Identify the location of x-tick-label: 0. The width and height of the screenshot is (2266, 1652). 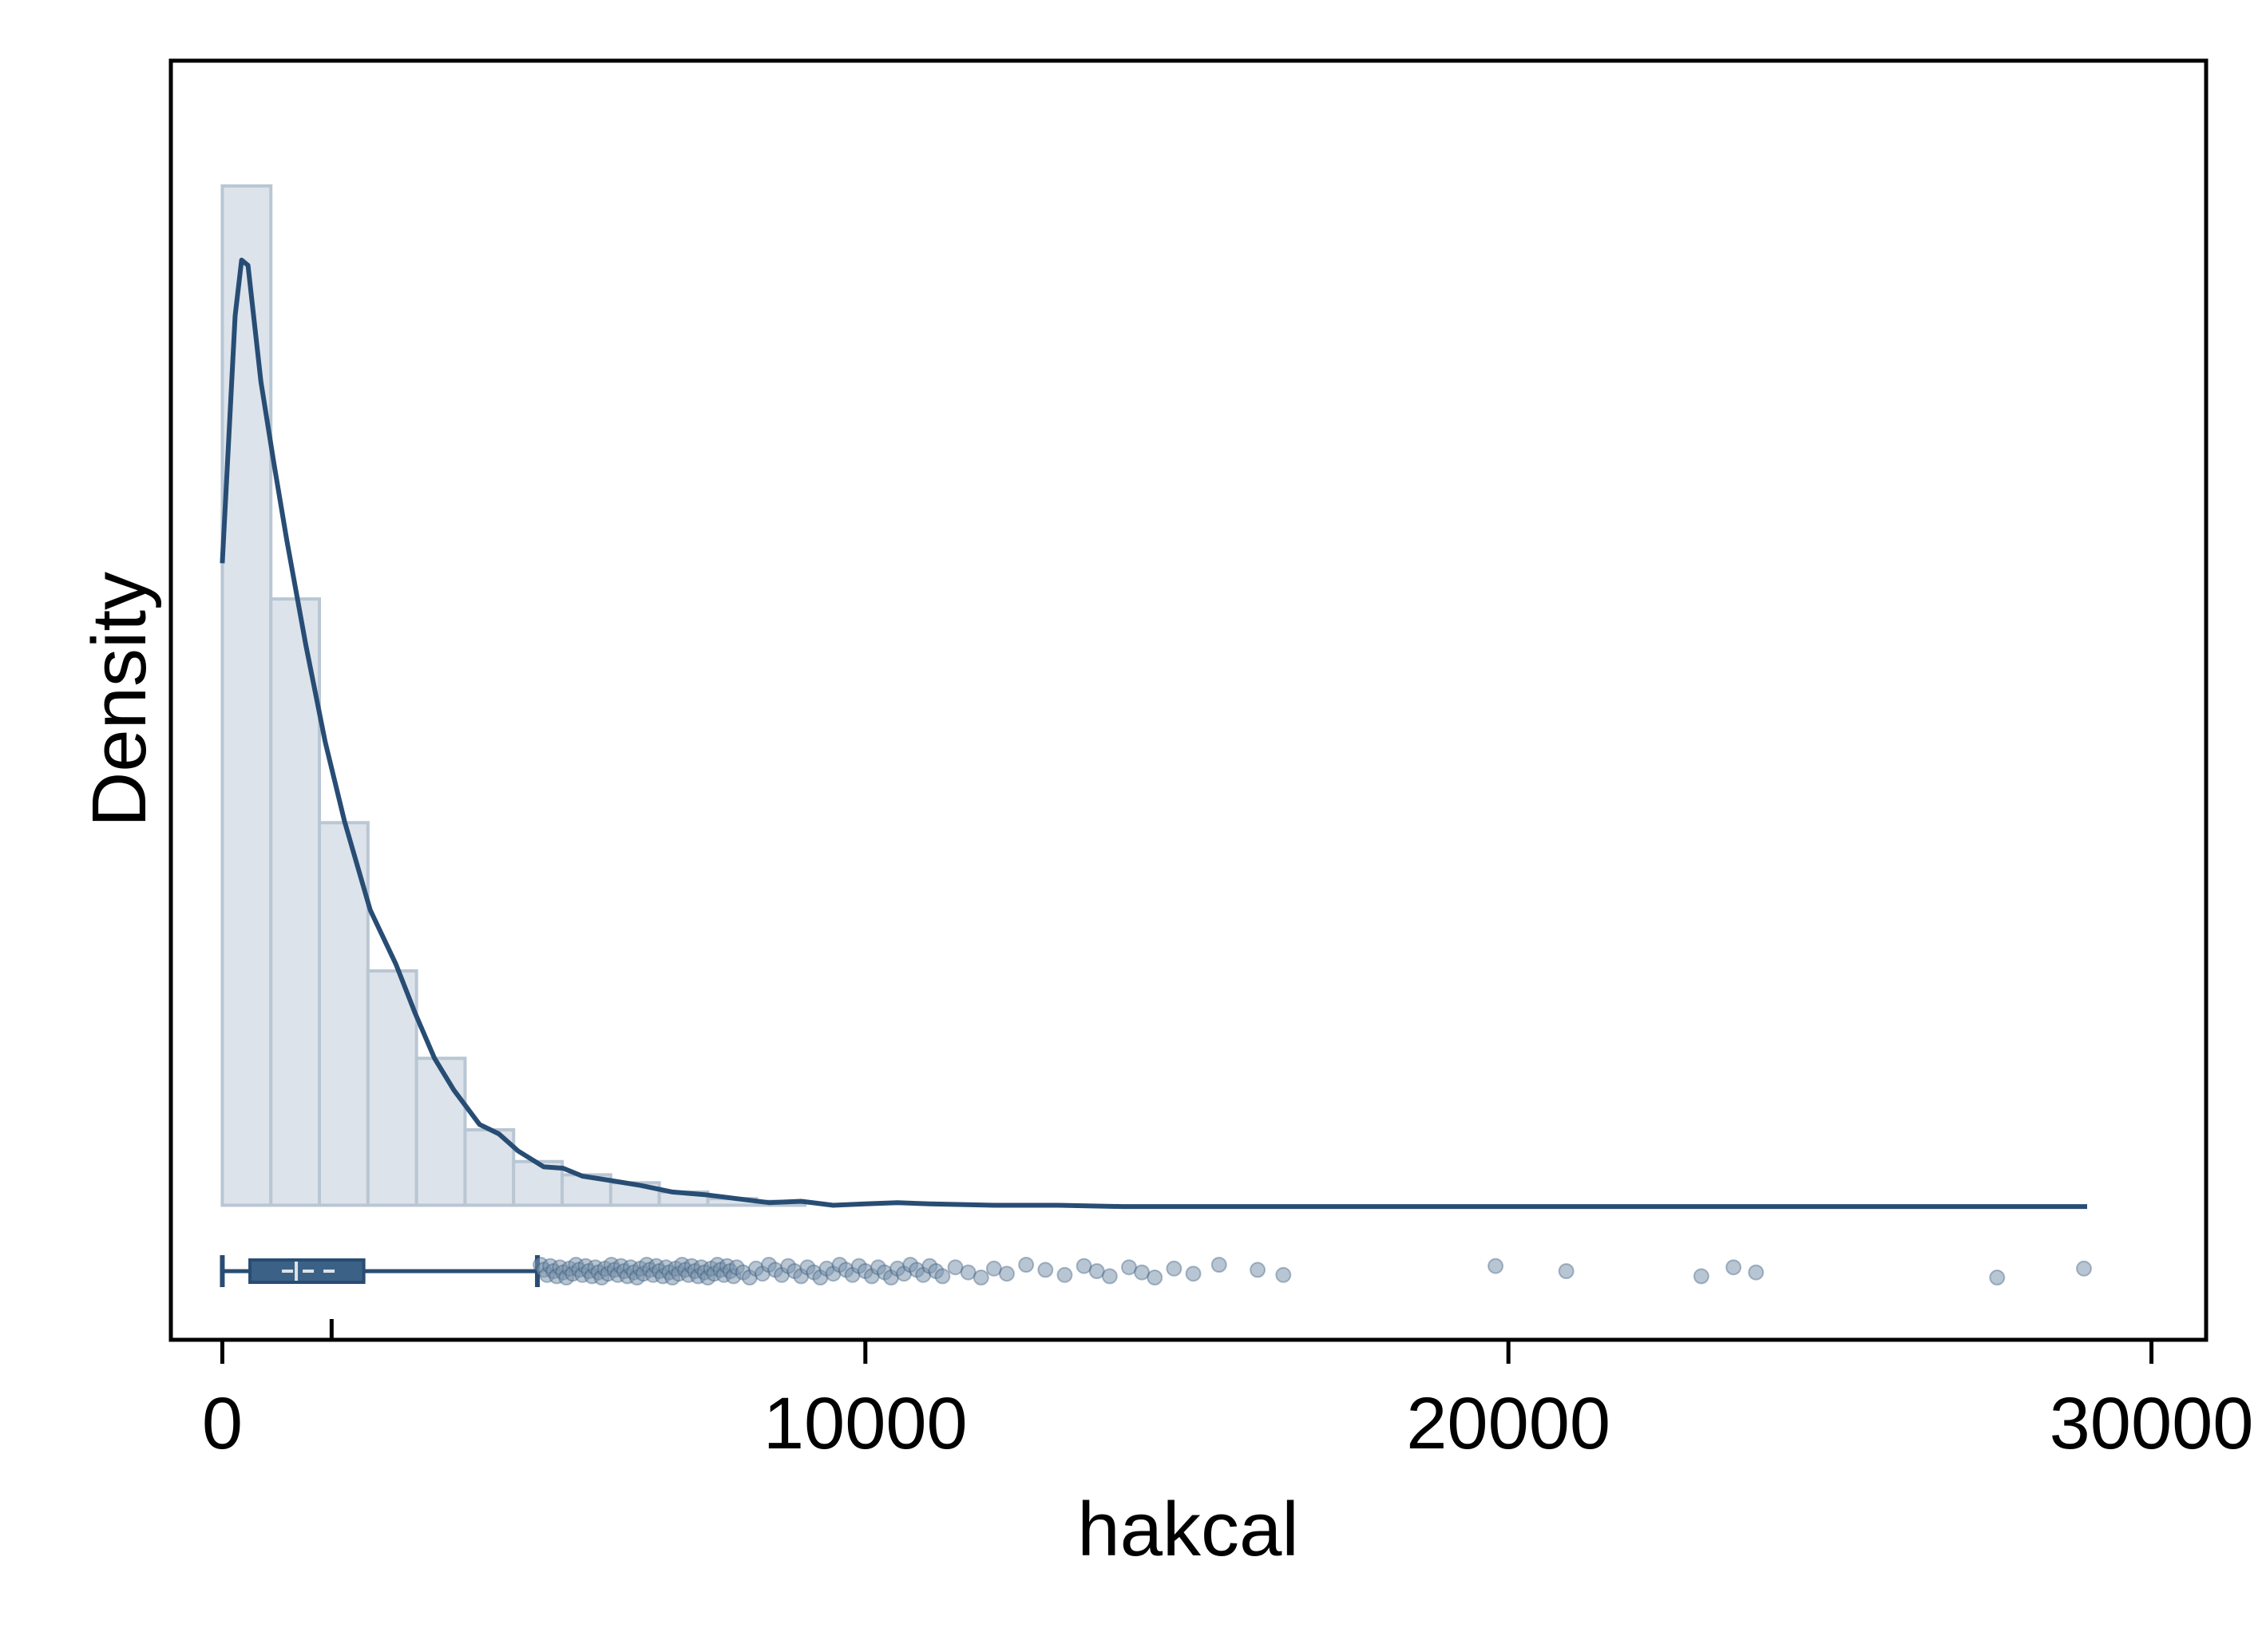
(223, 1423).